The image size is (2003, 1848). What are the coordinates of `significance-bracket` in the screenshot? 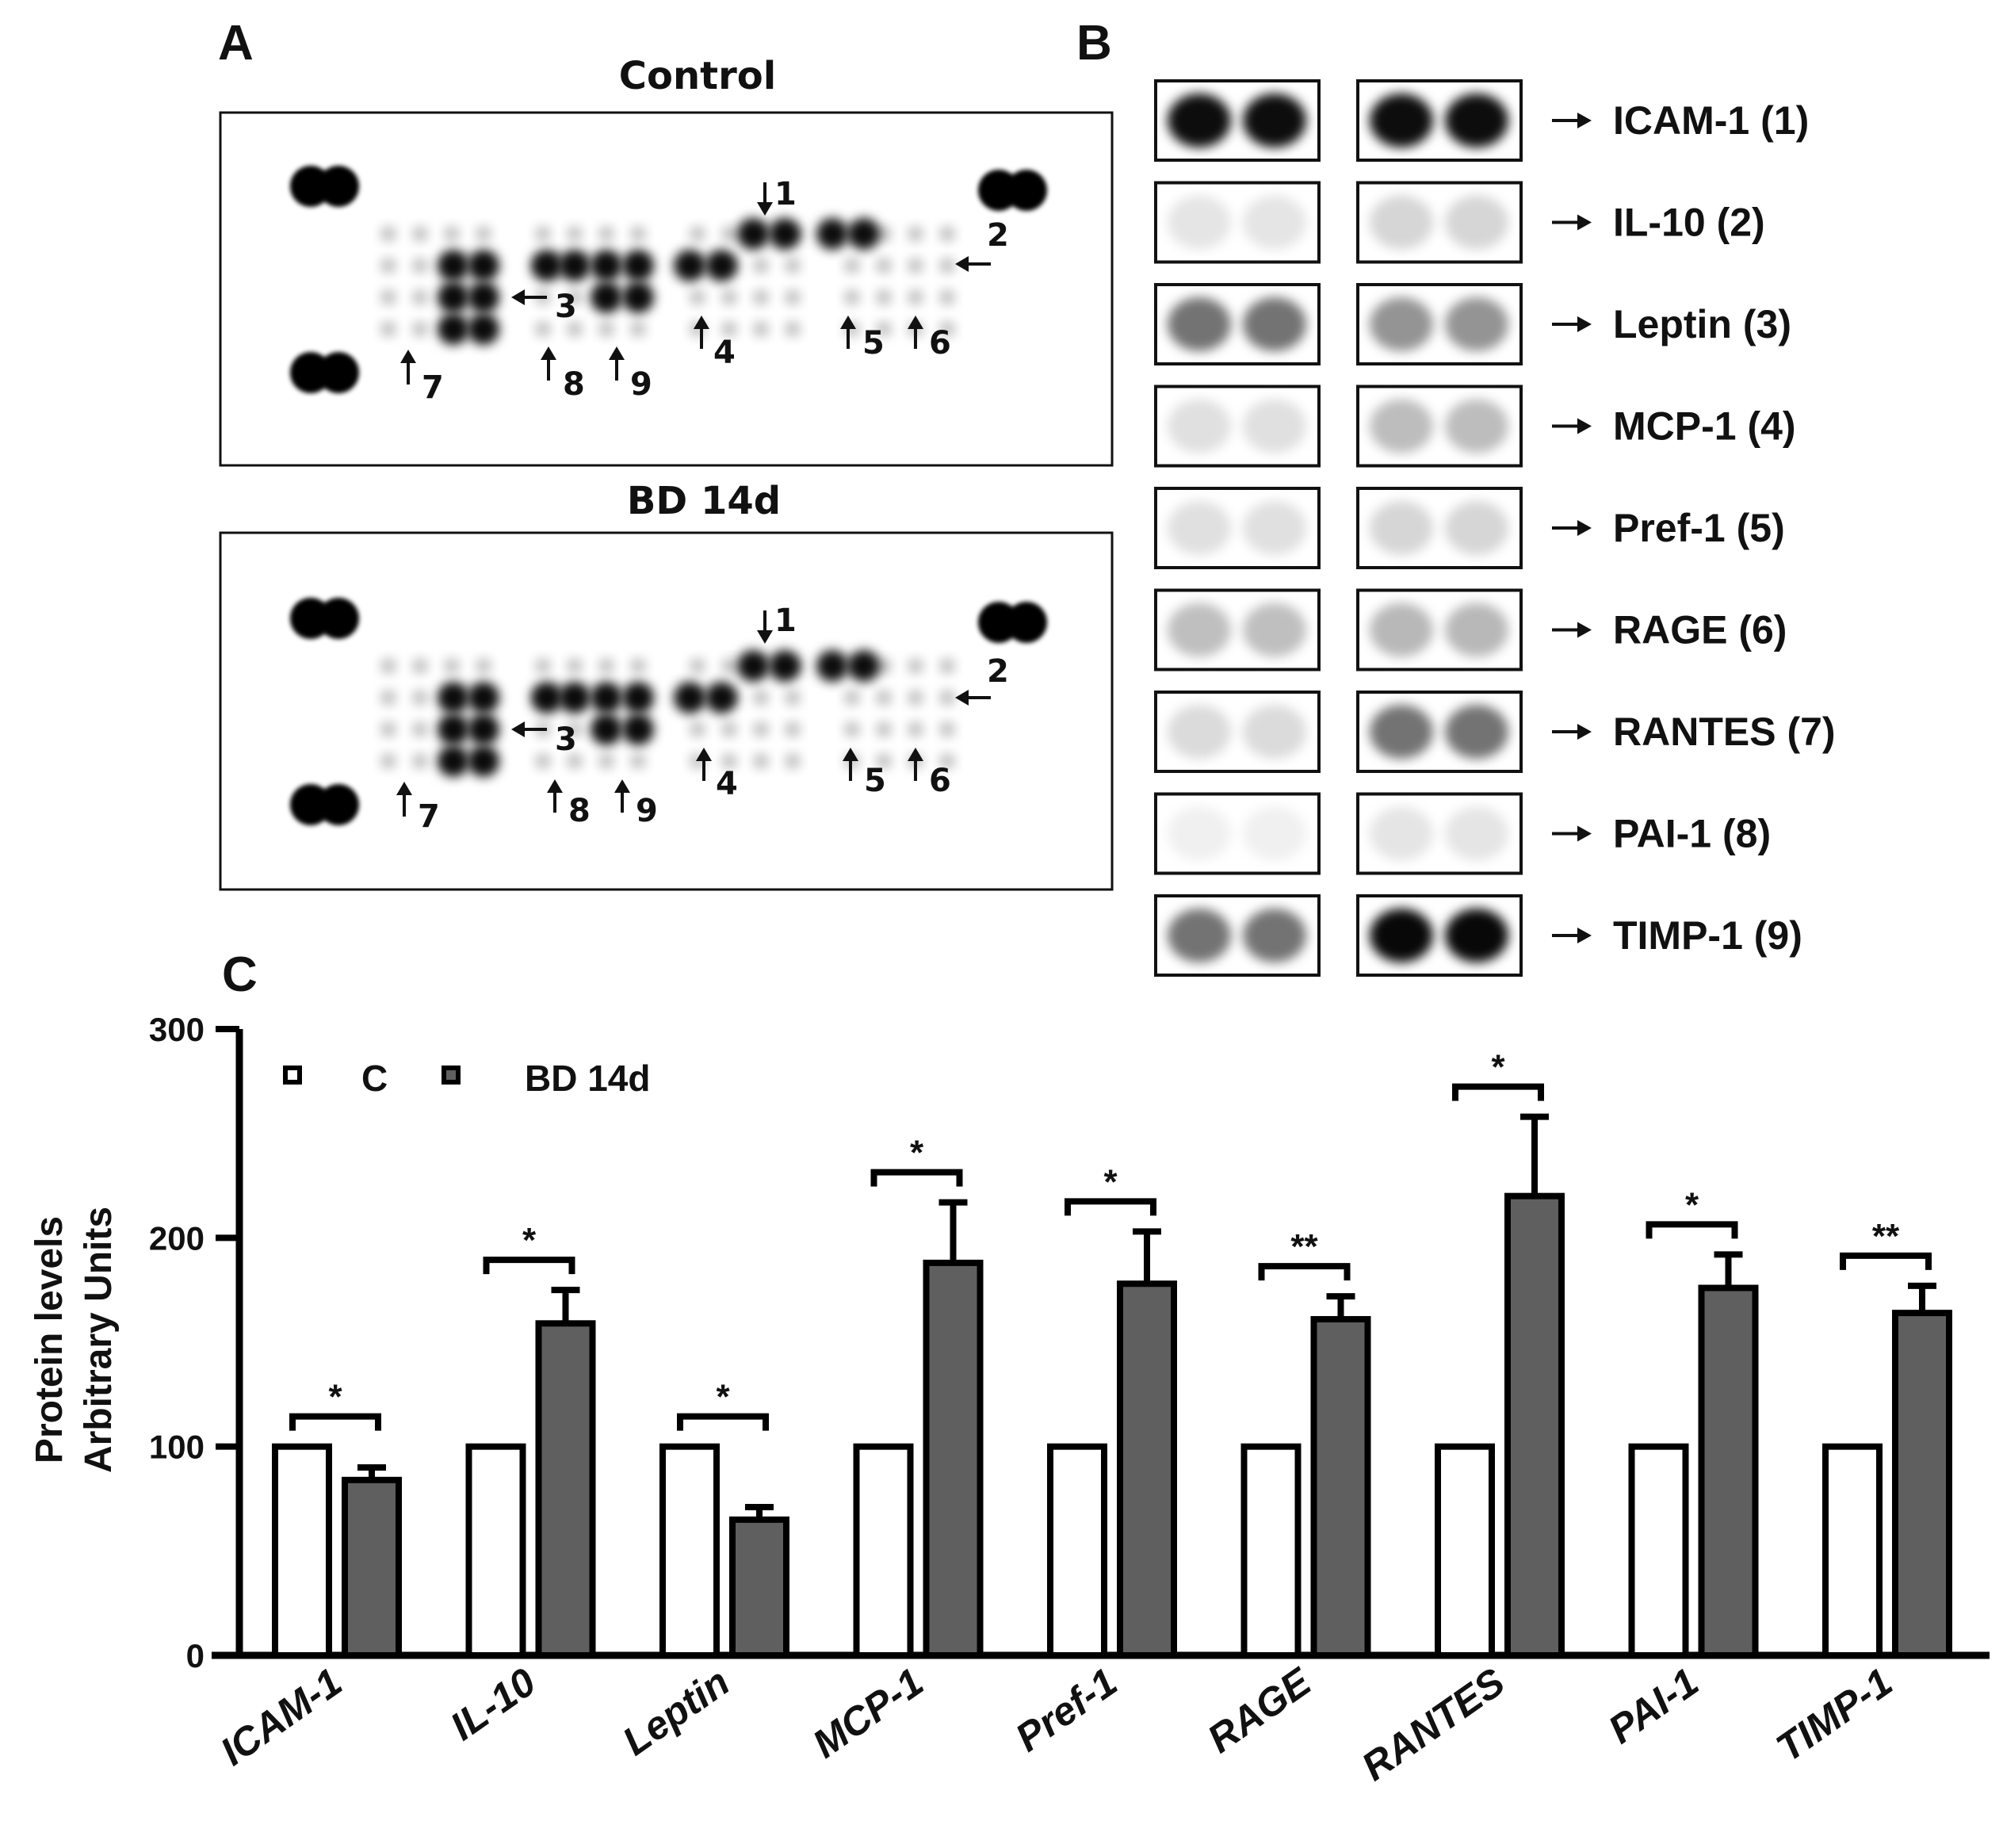 It's located at (335, 1422).